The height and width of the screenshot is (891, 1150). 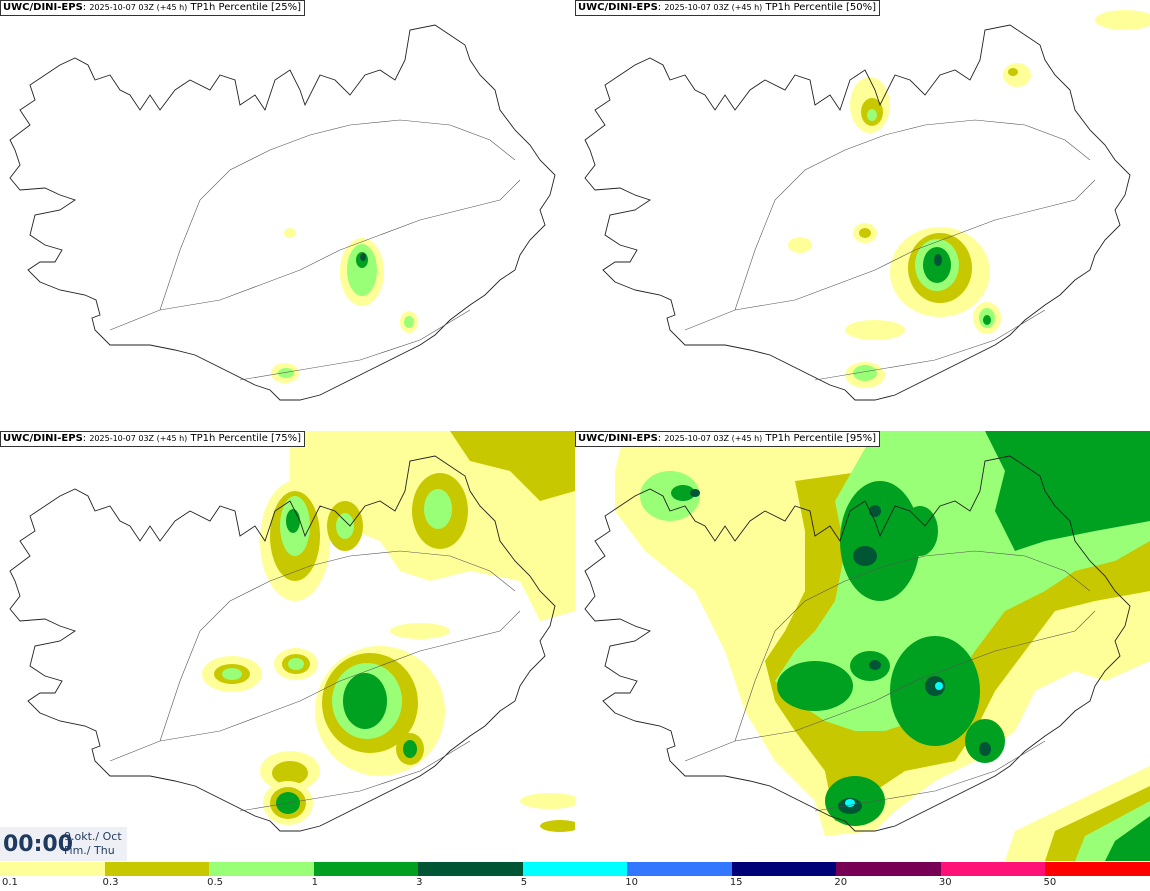 What do you see at coordinates (419, 882) in the screenshot?
I see `color-scale-label: 3` at bounding box center [419, 882].